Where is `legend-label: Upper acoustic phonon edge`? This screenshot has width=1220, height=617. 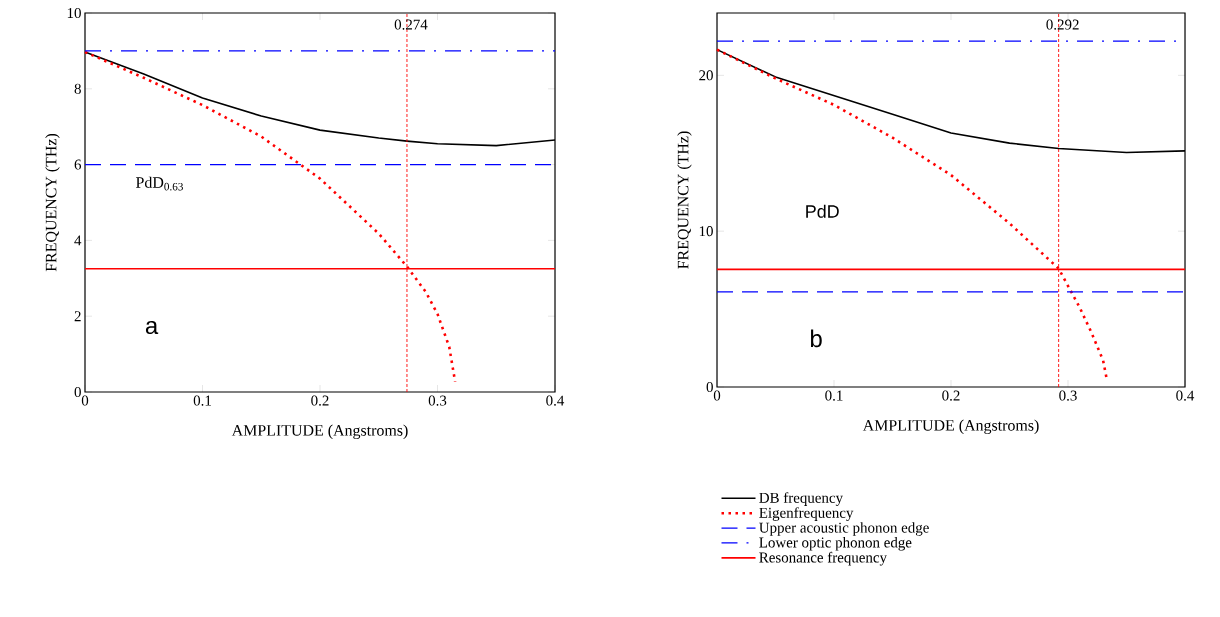
legend-label: Upper acoustic phonon edge is located at coordinates (844, 529).